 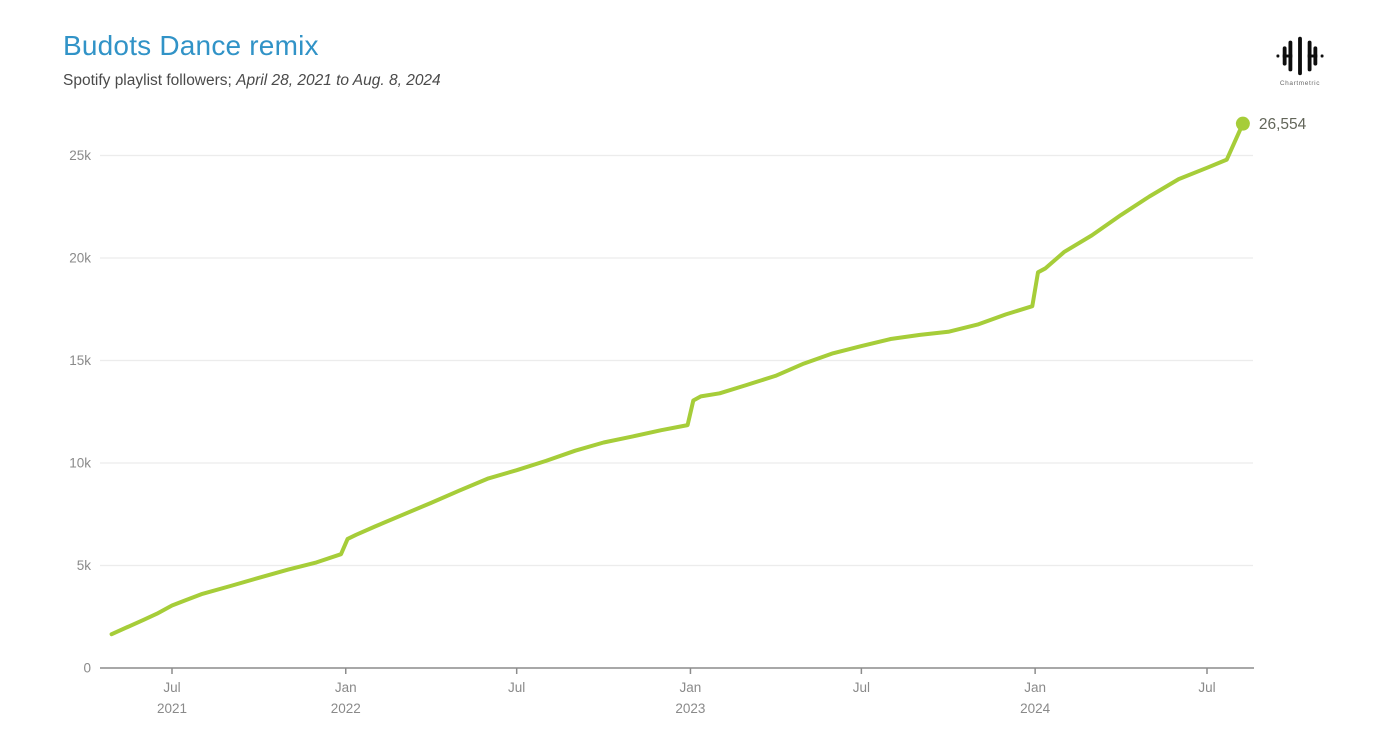 I want to click on x-axis-label-year: 2022, so click(x=346, y=708).